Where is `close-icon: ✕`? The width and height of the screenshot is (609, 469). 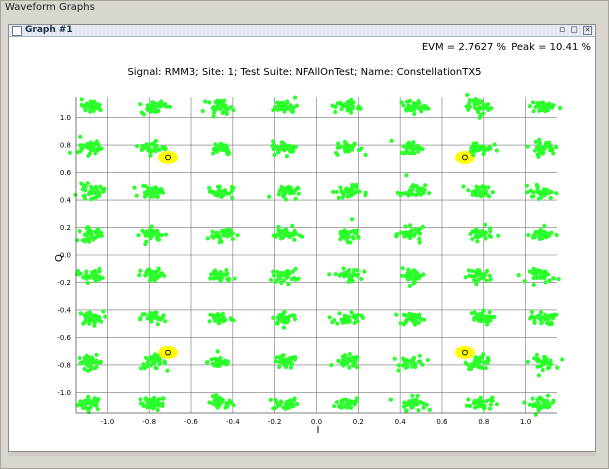
close-icon: ✕ is located at coordinates (587, 30).